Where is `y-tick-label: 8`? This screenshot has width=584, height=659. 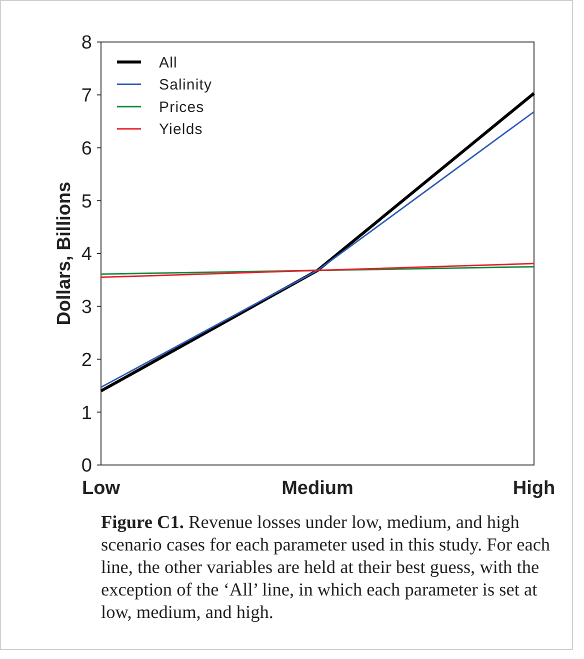 y-tick-label: 8 is located at coordinates (86, 43).